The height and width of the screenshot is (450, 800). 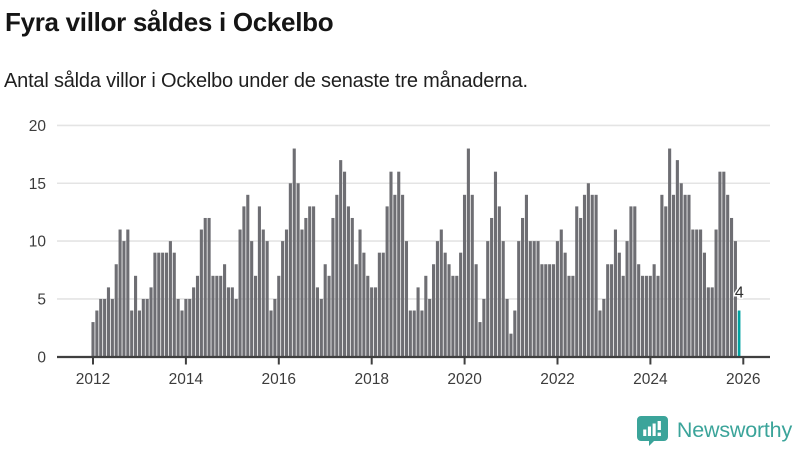 What do you see at coordinates (41, 299) in the screenshot?
I see `y-axis-tick-label: 5` at bounding box center [41, 299].